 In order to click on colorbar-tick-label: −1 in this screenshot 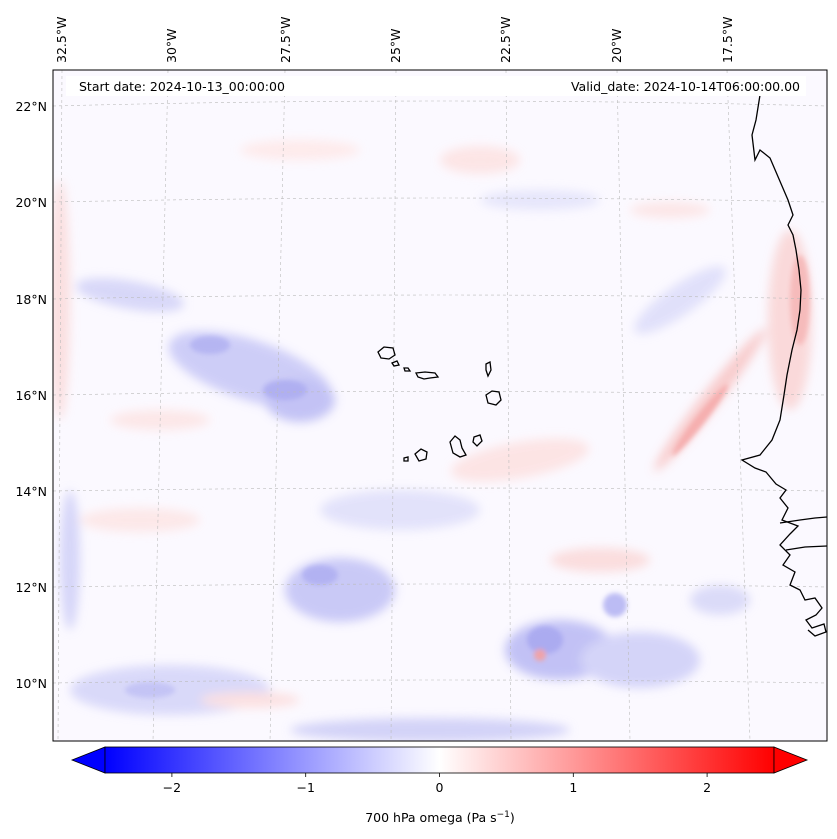, I will do `click(305, 787)`.